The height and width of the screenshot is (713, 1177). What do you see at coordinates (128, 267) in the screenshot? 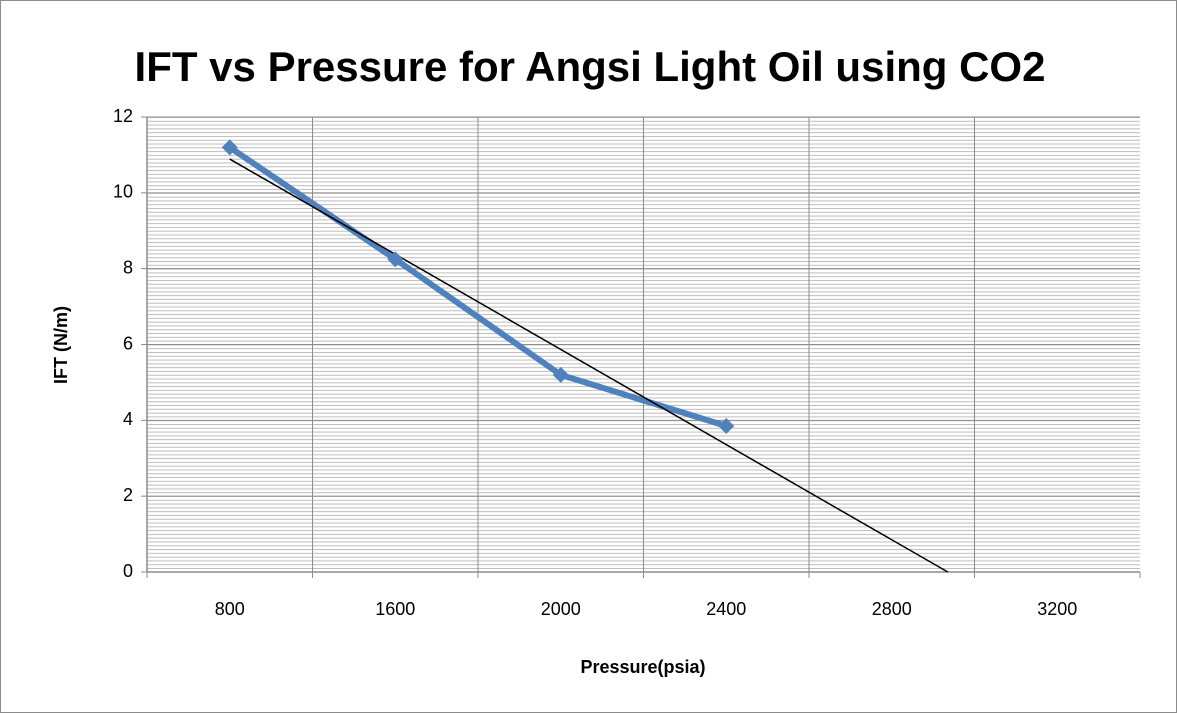
I see `y-tick-label: 8` at bounding box center [128, 267].